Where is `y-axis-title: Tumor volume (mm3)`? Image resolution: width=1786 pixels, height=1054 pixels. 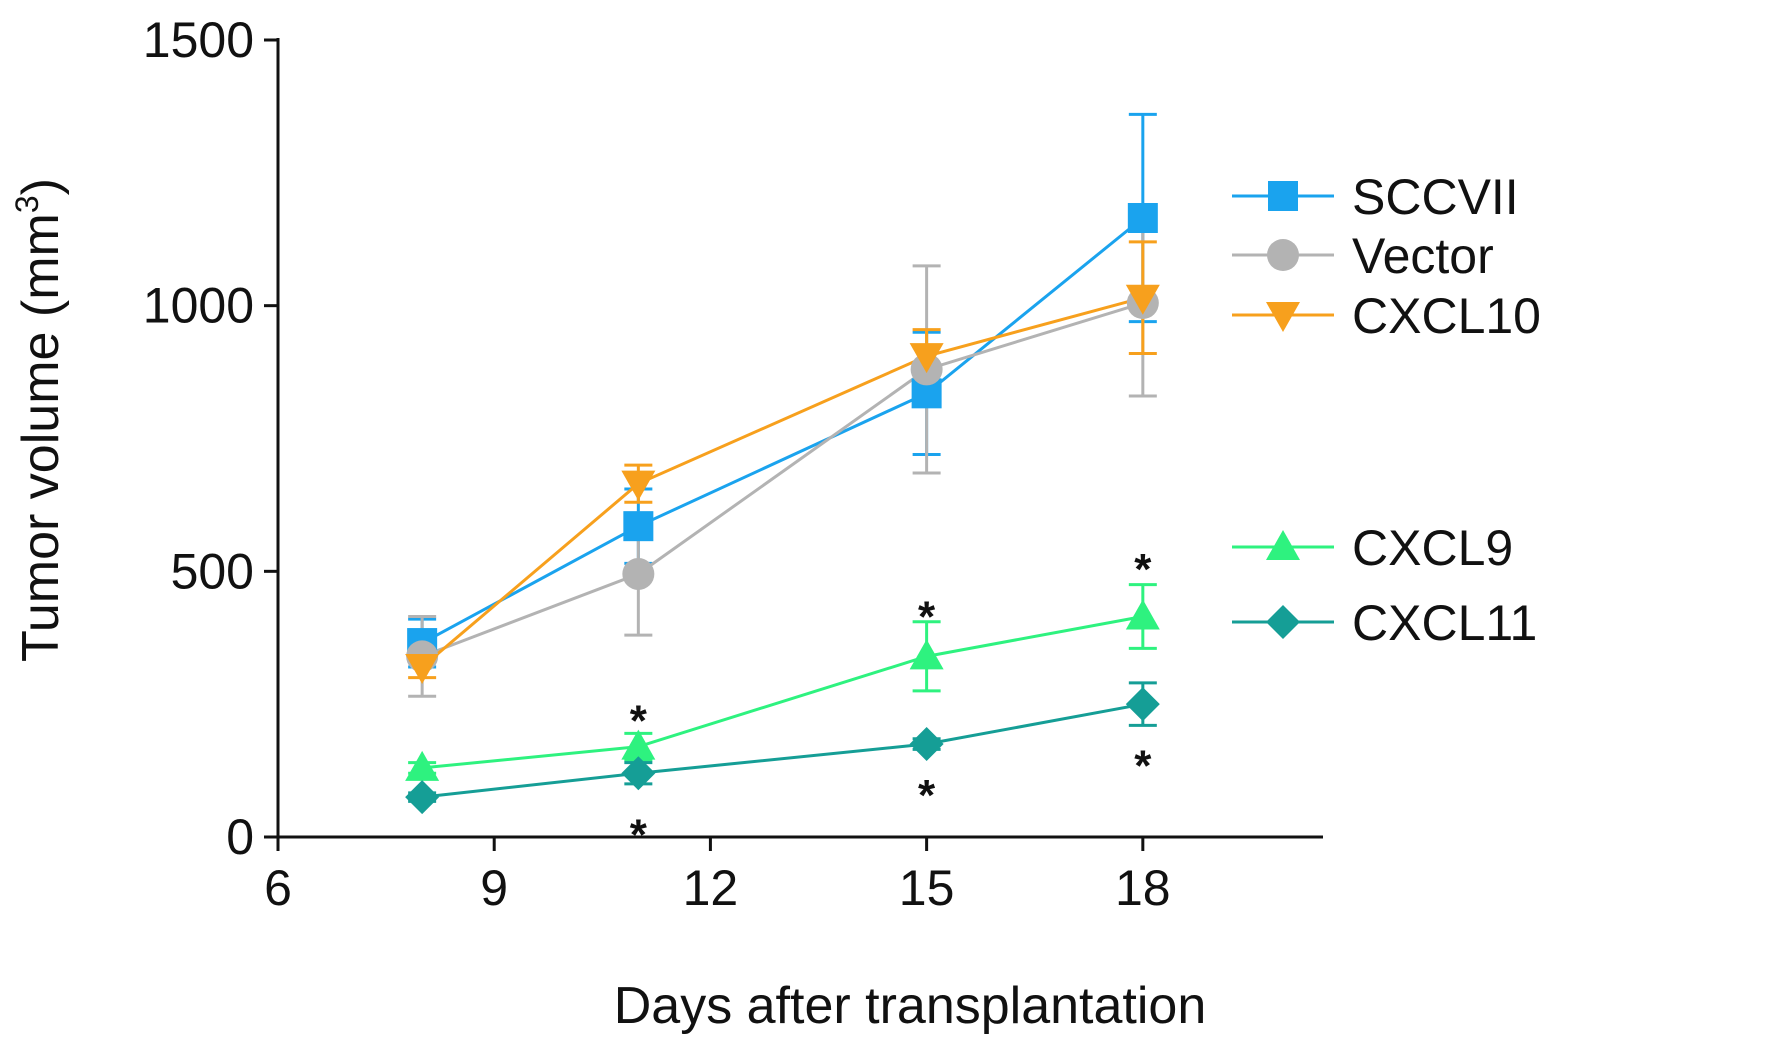 y-axis-title: Tumor volume (mm3) is located at coordinates (39, 420).